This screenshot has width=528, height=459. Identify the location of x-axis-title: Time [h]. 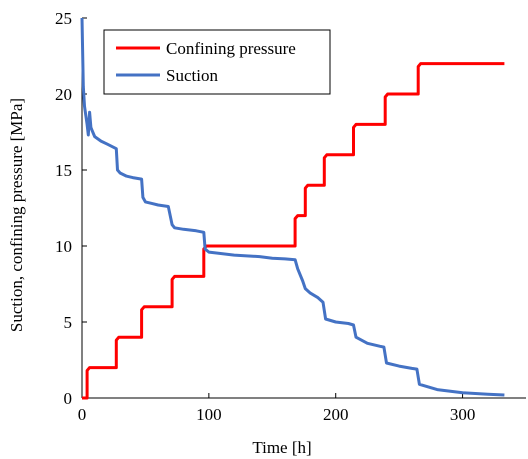
(281, 447).